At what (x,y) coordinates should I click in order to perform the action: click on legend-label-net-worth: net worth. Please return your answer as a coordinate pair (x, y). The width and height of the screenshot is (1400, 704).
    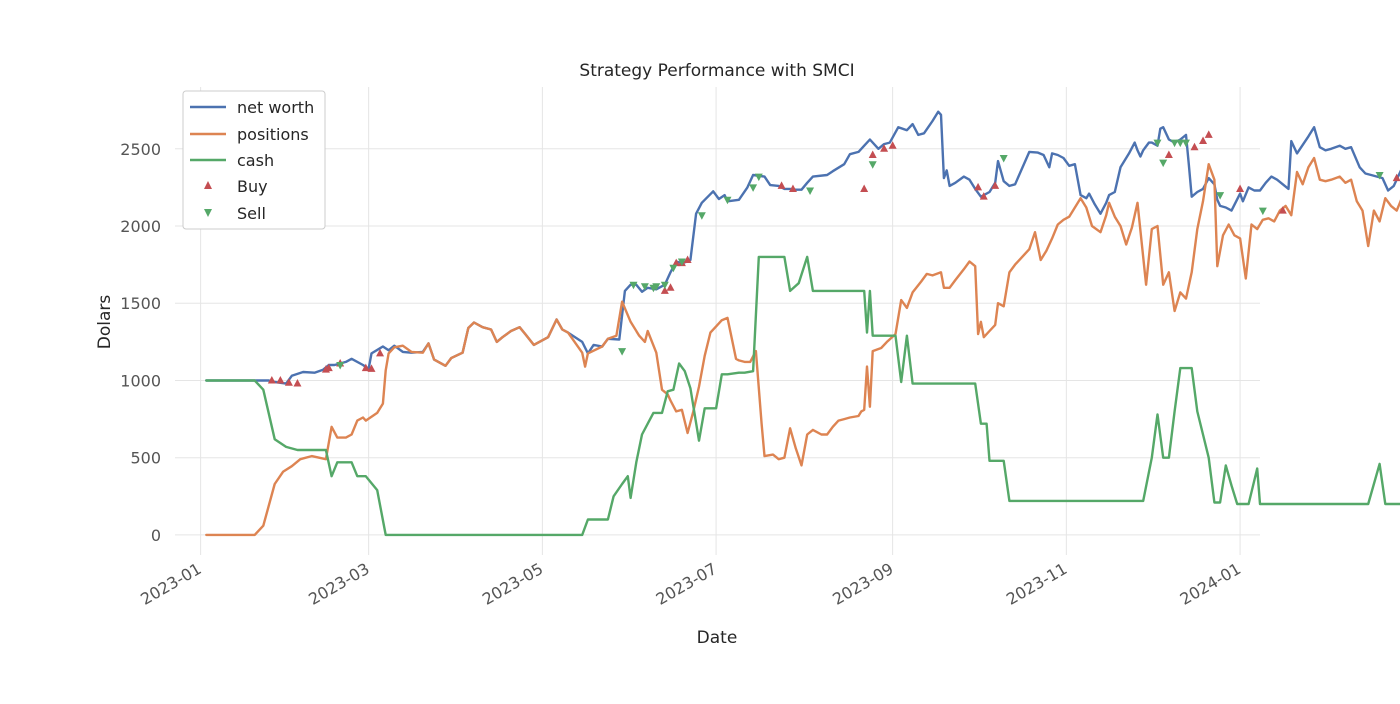
    Looking at the image, I should click on (275, 107).